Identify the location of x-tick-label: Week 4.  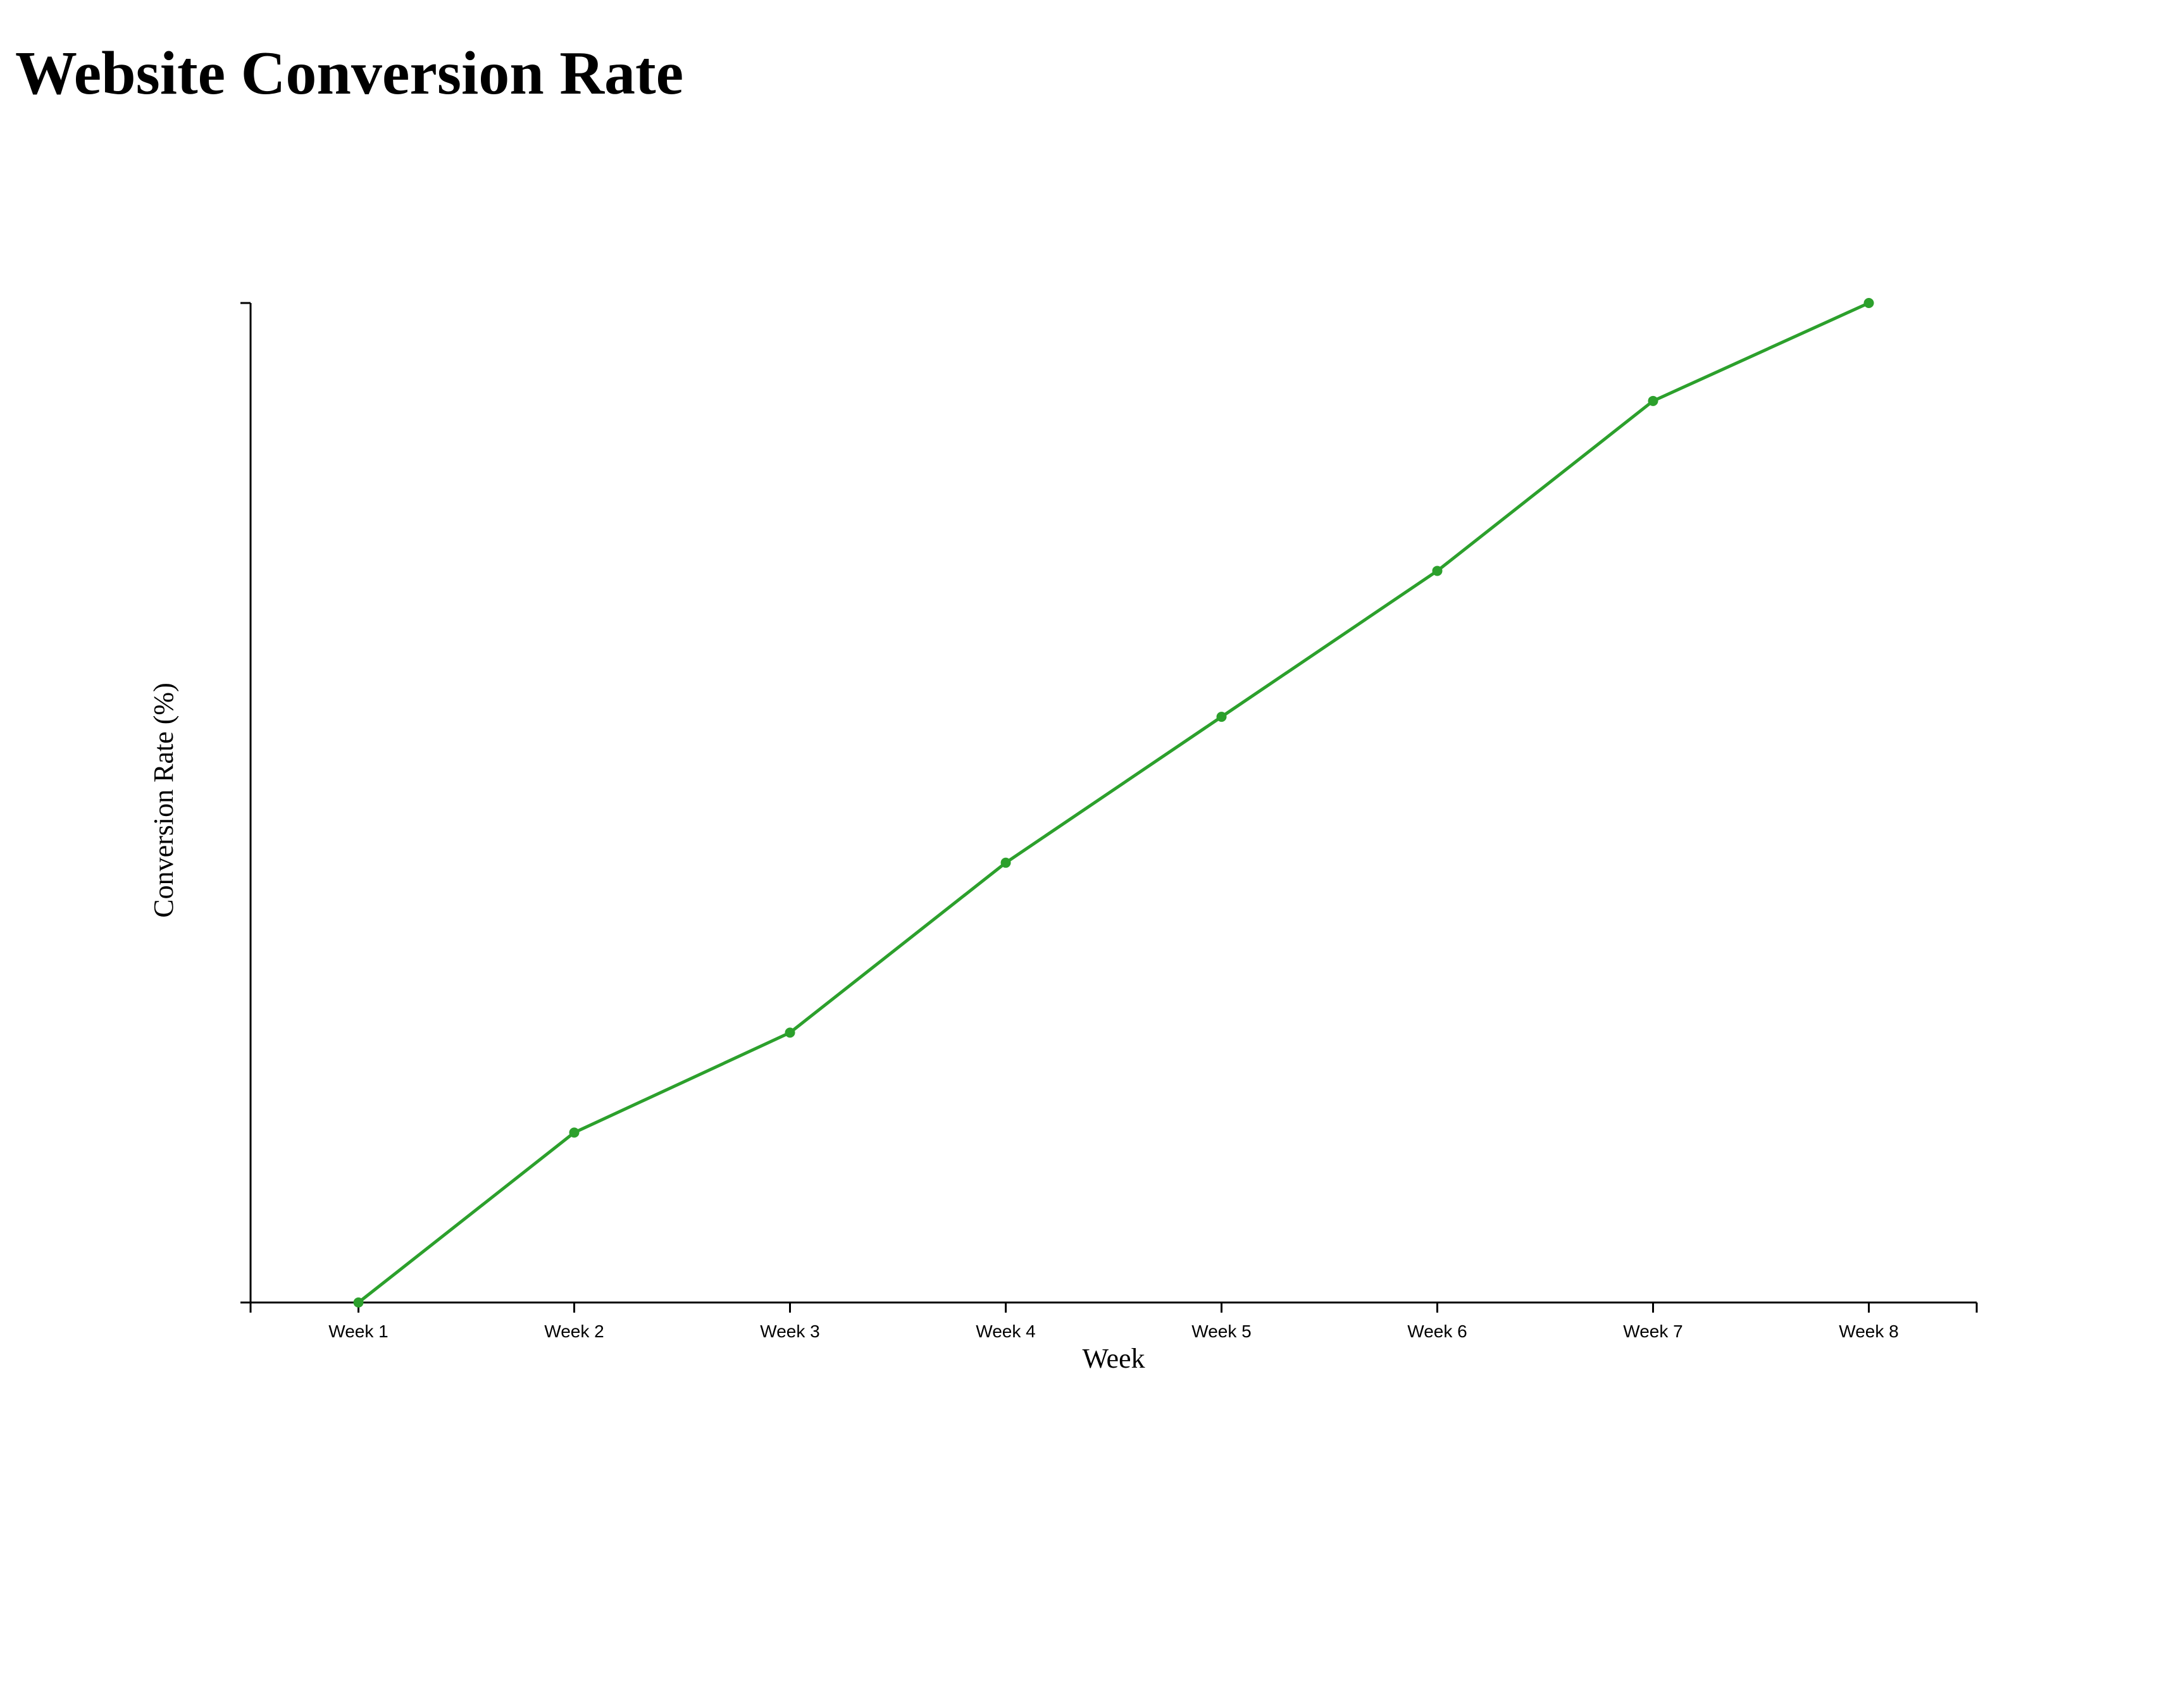
(1006, 1331).